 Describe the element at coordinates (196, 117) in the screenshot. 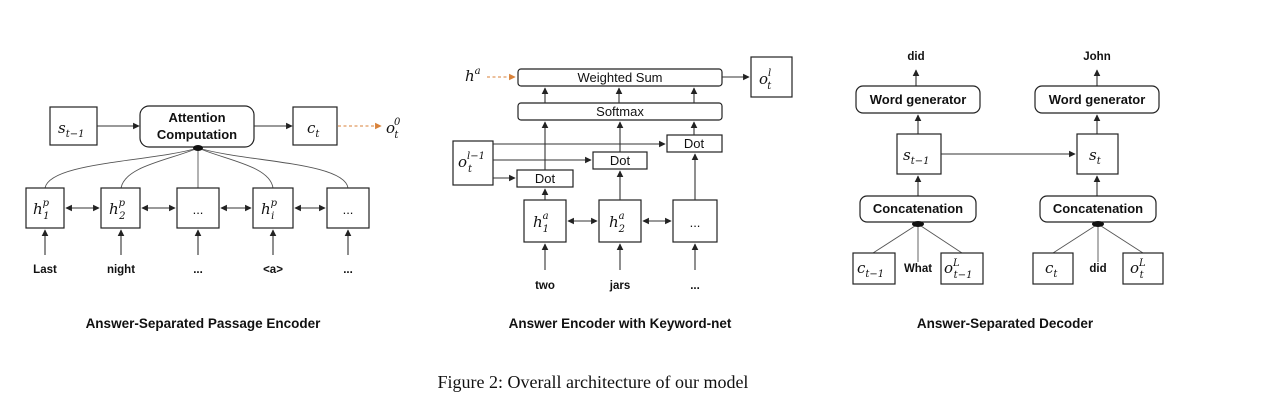

I see `attention-label-line1: Attention` at that location.